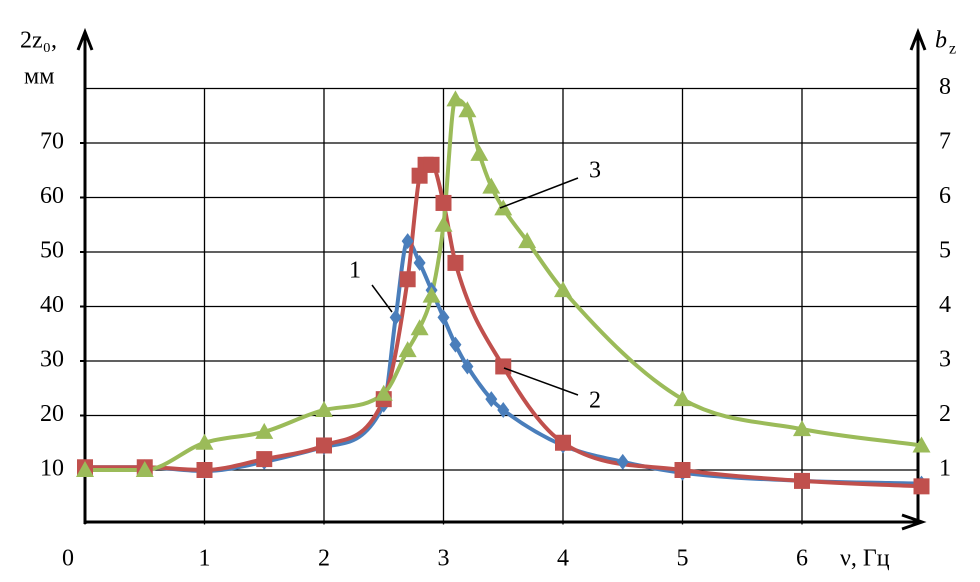 The height and width of the screenshot is (582, 980). What do you see at coordinates (444, 559) in the screenshot?
I see `x-tick-label: 3` at bounding box center [444, 559].